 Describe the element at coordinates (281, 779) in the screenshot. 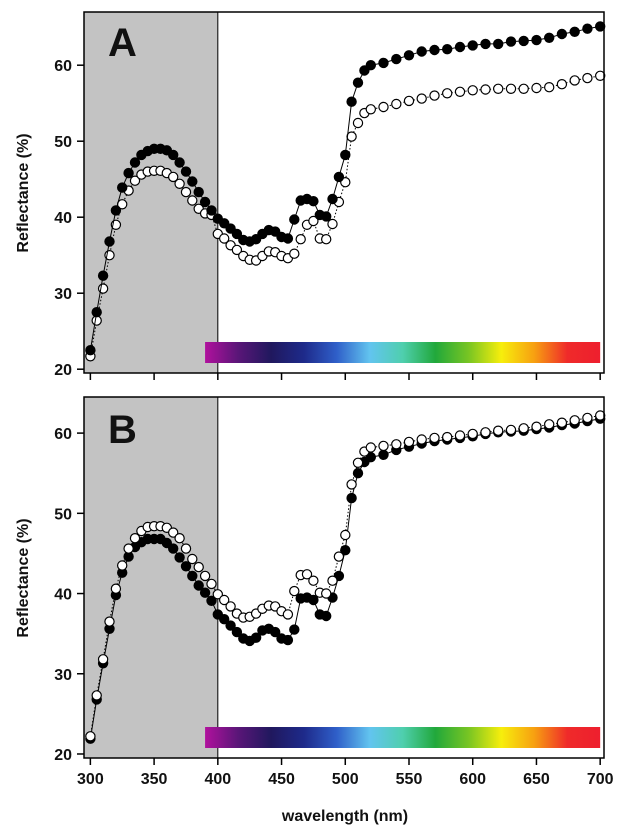

I see `x-tick-label: 450` at that location.